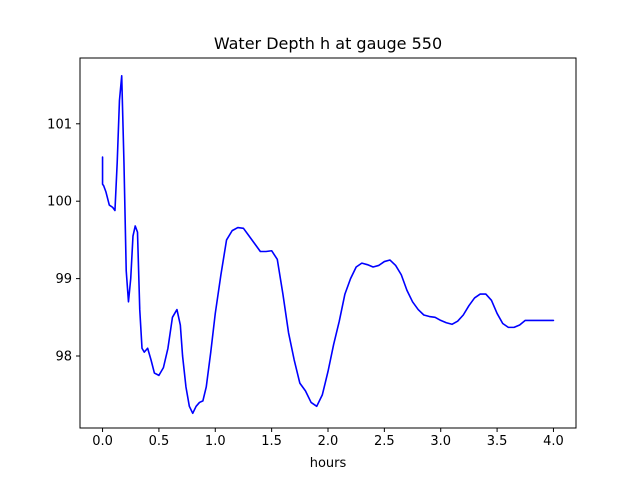 This screenshot has height=480, width=640. I want to click on x-tick-label: 3.0, so click(440, 441).